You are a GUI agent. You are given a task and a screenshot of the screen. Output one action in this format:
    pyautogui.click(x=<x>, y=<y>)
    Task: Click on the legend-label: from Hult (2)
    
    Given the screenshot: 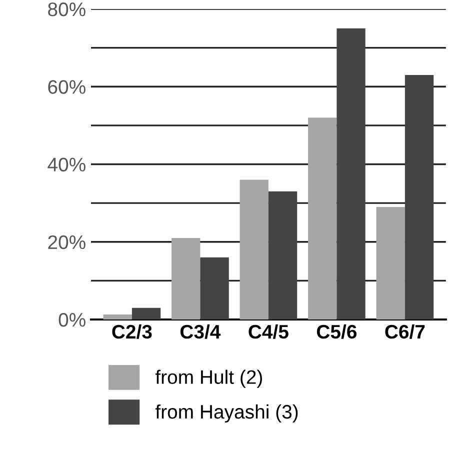 What is the action you would take?
    pyautogui.click(x=208, y=379)
    